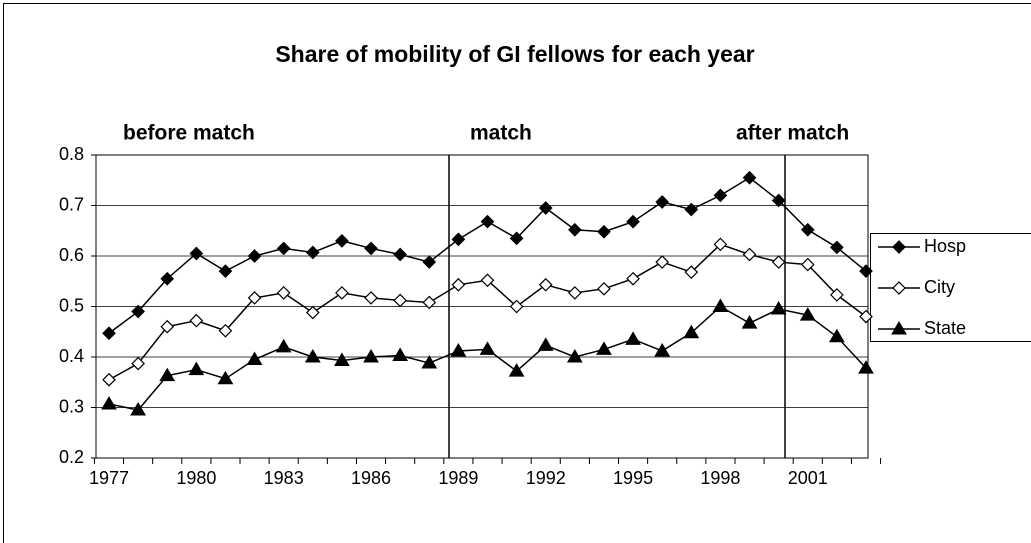  Describe the element at coordinates (71, 305) in the screenshot. I see `y-tick-label: 0.5` at that location.